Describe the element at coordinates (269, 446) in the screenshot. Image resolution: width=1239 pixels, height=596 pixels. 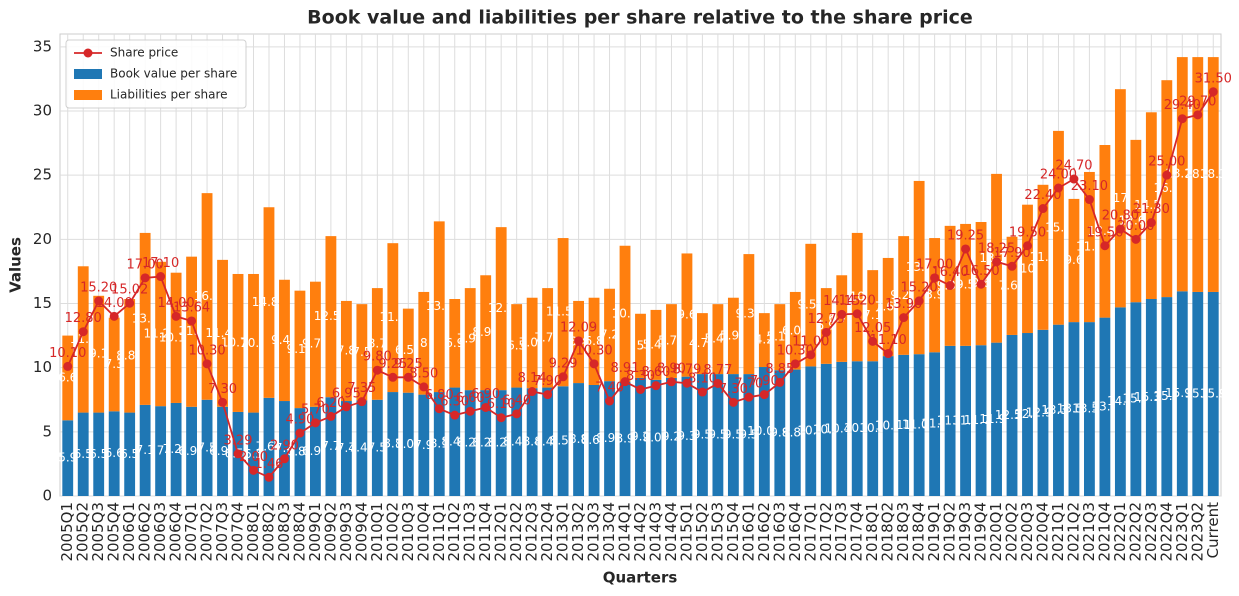
I see `bar-value-label: 7.65` at that location.